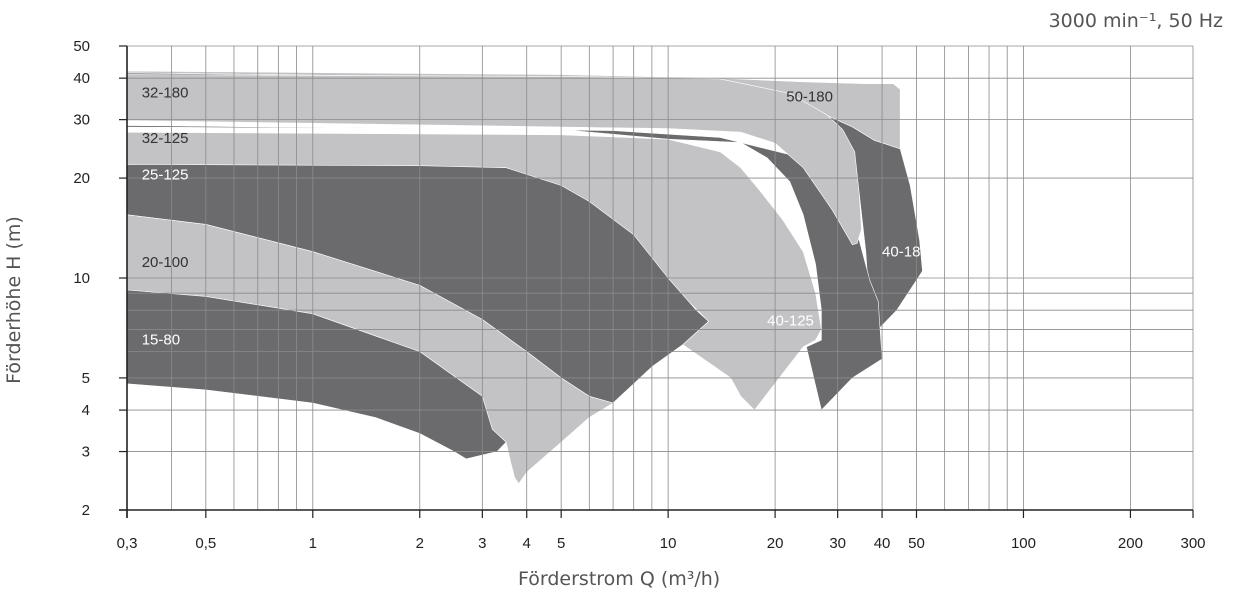  Describe the element at coordinates (81, 46) in the screenshot. I see `y-tick-label: 50` at that location.